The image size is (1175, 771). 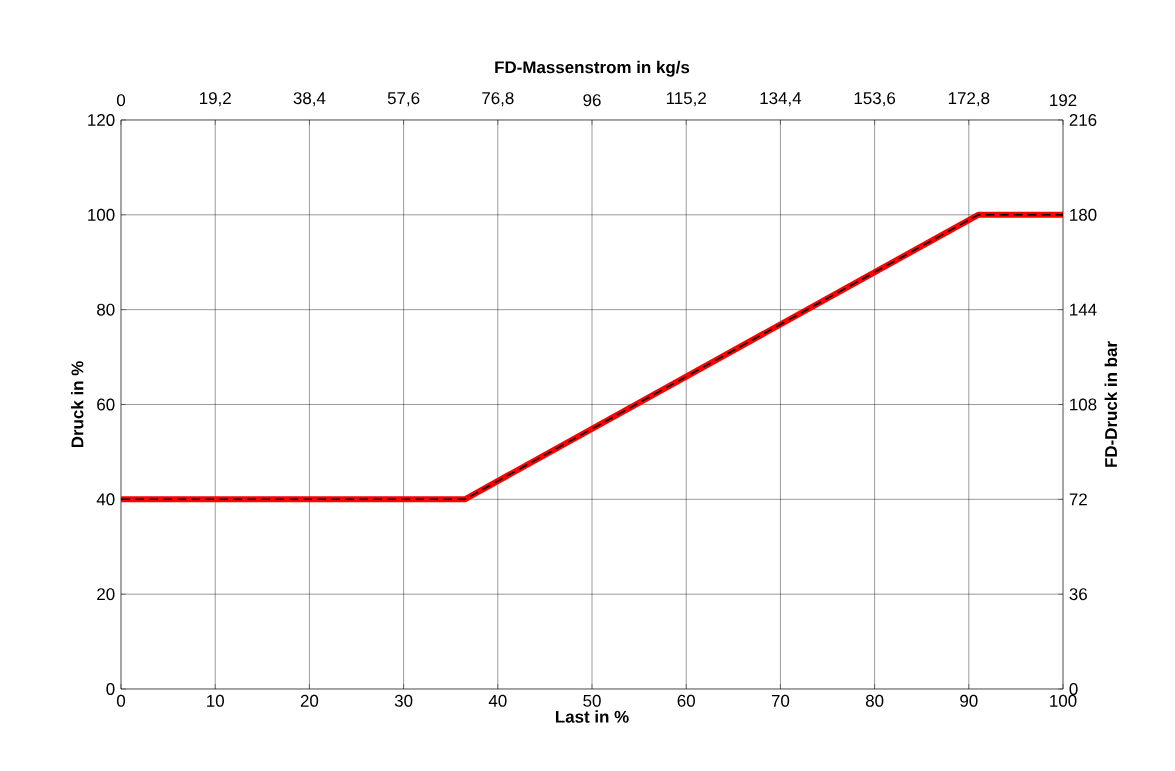 What do you see at coordinates (592, 68) in the screenshot?
I see `x2-axis-title: FD-Massenstrom in kg/s` at bounding box center [592, 68].